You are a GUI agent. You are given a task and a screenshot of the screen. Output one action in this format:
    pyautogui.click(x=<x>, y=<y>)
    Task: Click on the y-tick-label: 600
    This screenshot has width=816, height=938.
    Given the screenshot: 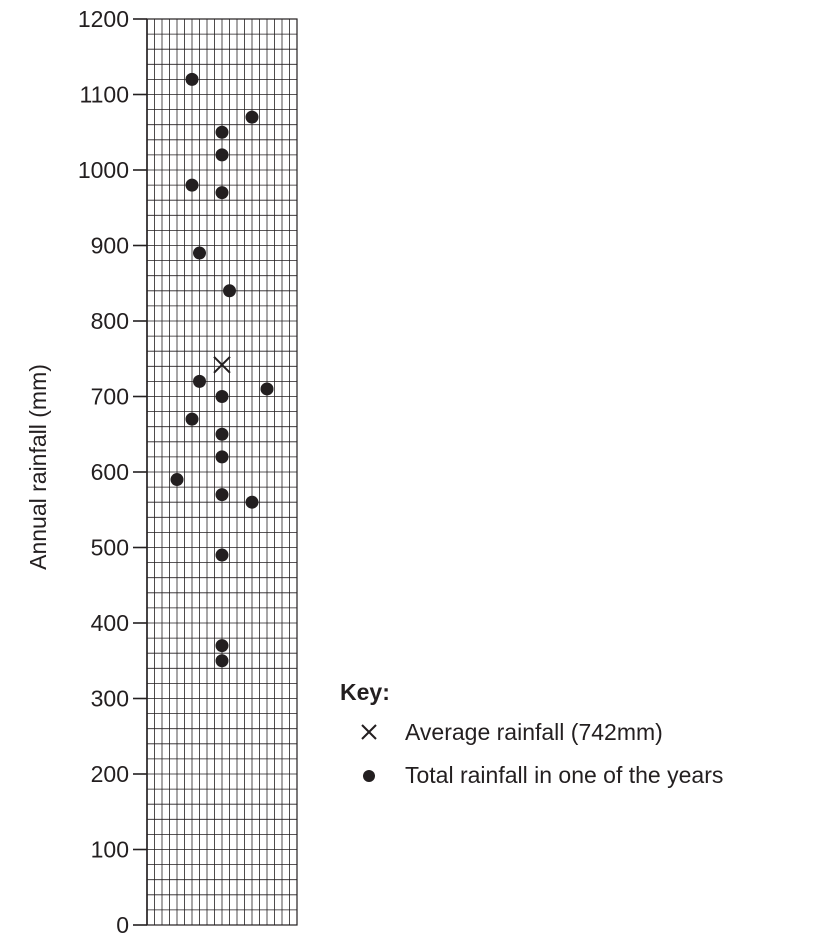 What is the action you would take?
    pyautogui.click(x=110, y=472)
    